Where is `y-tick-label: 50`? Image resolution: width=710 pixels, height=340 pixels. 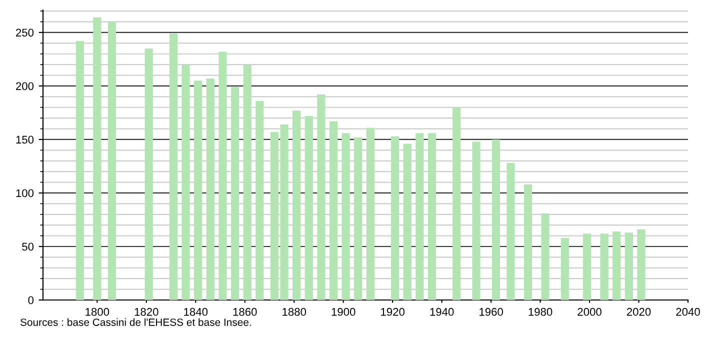 y-tick-label: 50 is located at coordinates (28, 246).